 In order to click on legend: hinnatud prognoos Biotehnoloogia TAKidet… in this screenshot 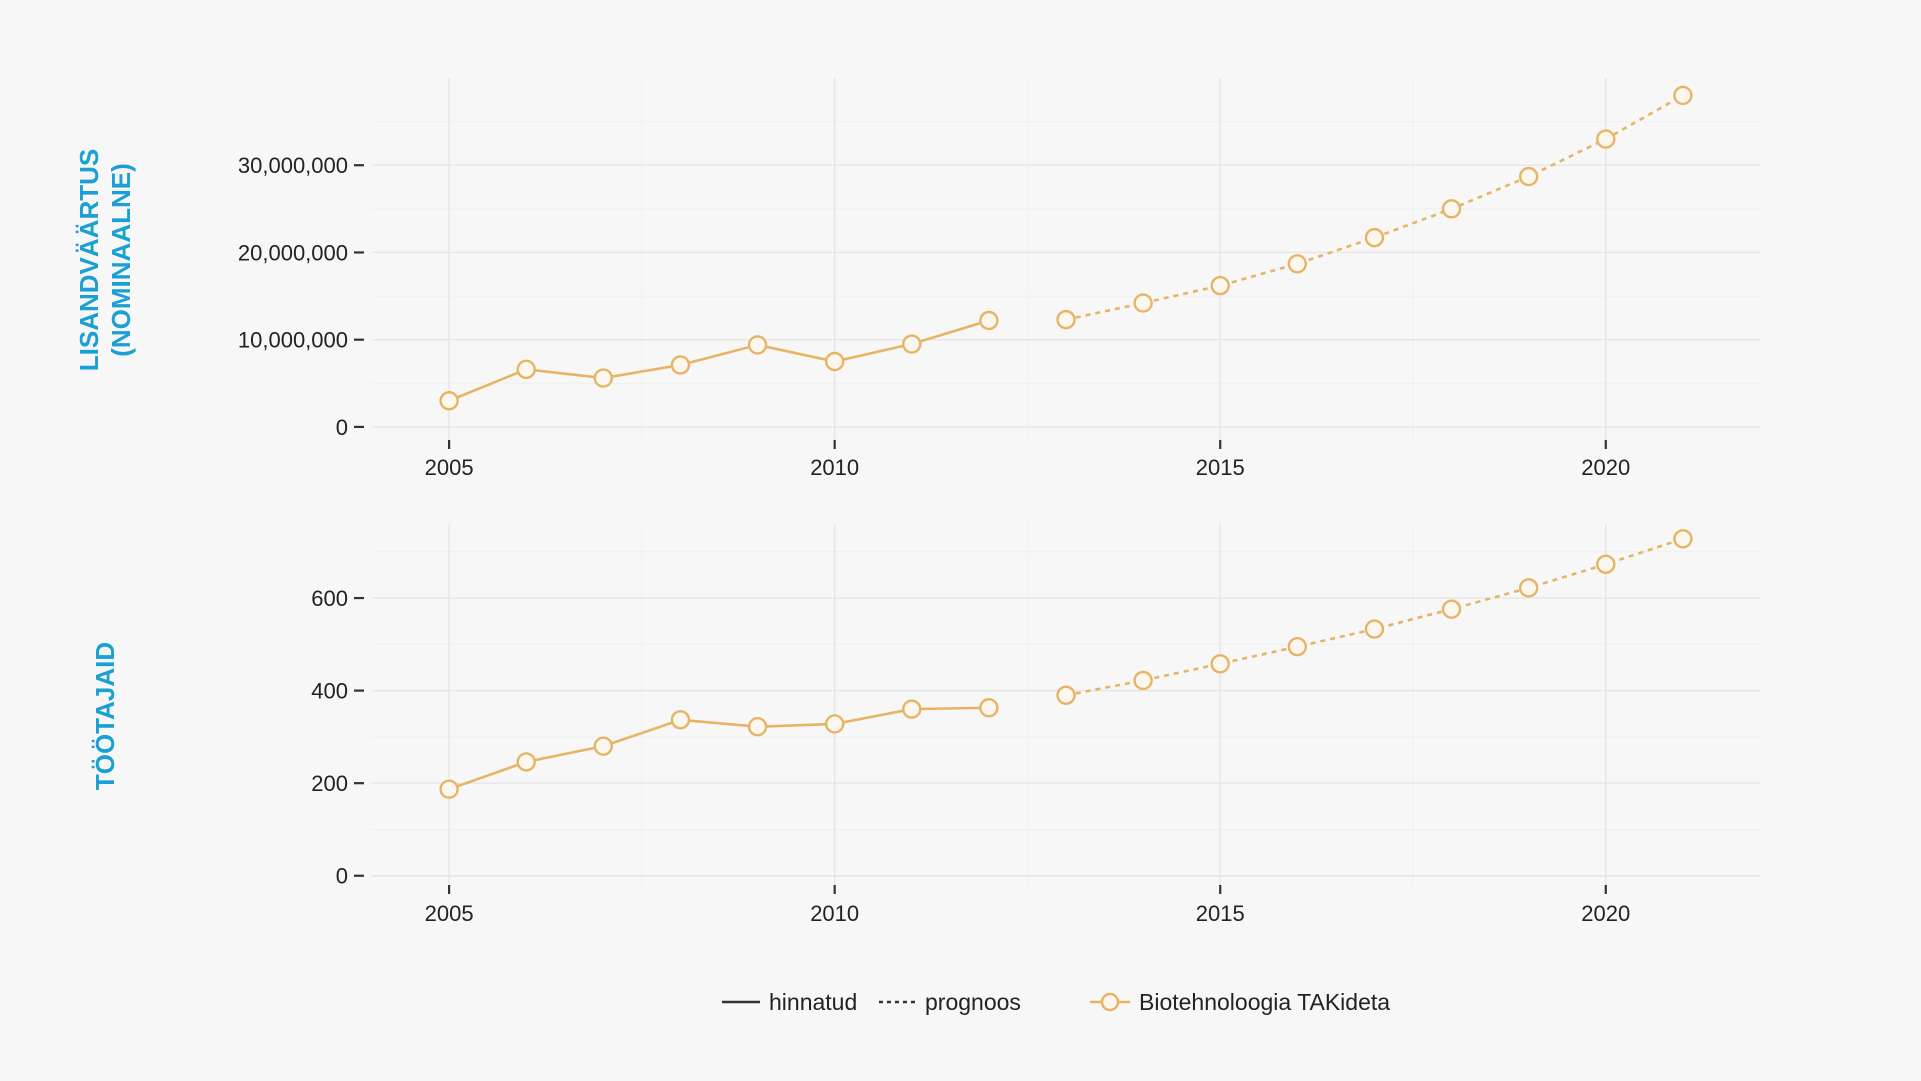, I will do `click(1056, 1002)`.